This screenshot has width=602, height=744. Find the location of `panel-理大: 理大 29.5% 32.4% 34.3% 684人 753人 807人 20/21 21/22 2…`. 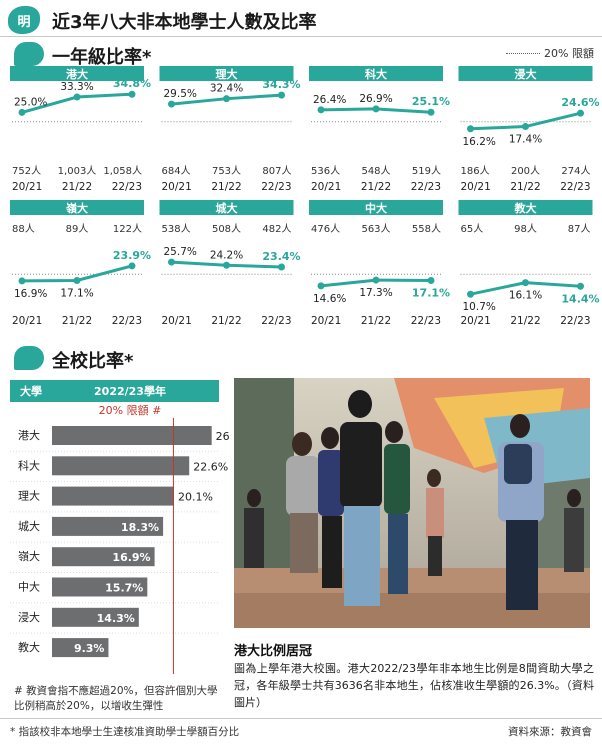

panel-理大: 理大 29.5% 32.4% 34.3% 684人 753人 807人 20/21 21/22 2… is located at coordinates (230, 129).